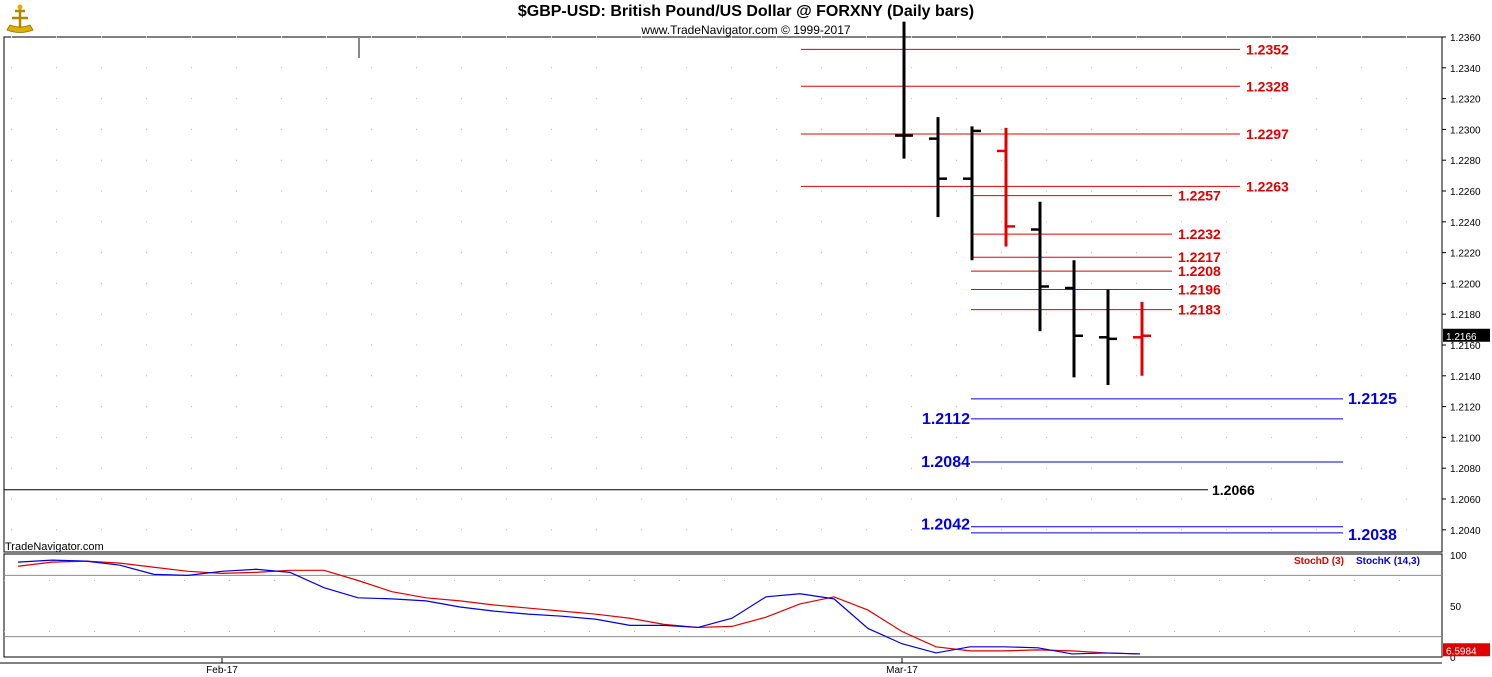 This screenshot has width=1492, height=677. Describe the element at coordinates (945, 462) in the screenshot. I see `support-label: 1.2084` at that location.